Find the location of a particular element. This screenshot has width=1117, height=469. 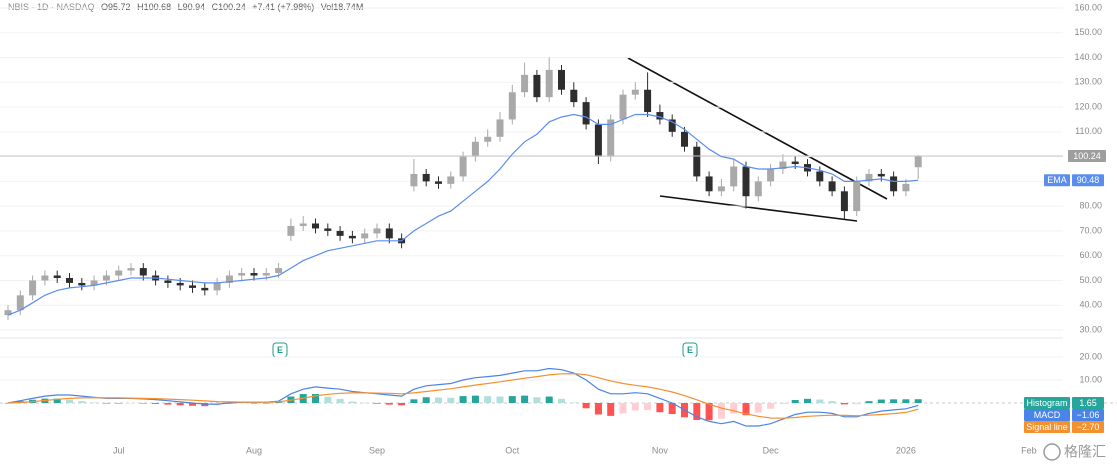

tag-value: 90.48 is located at coordinates (1088, 180).